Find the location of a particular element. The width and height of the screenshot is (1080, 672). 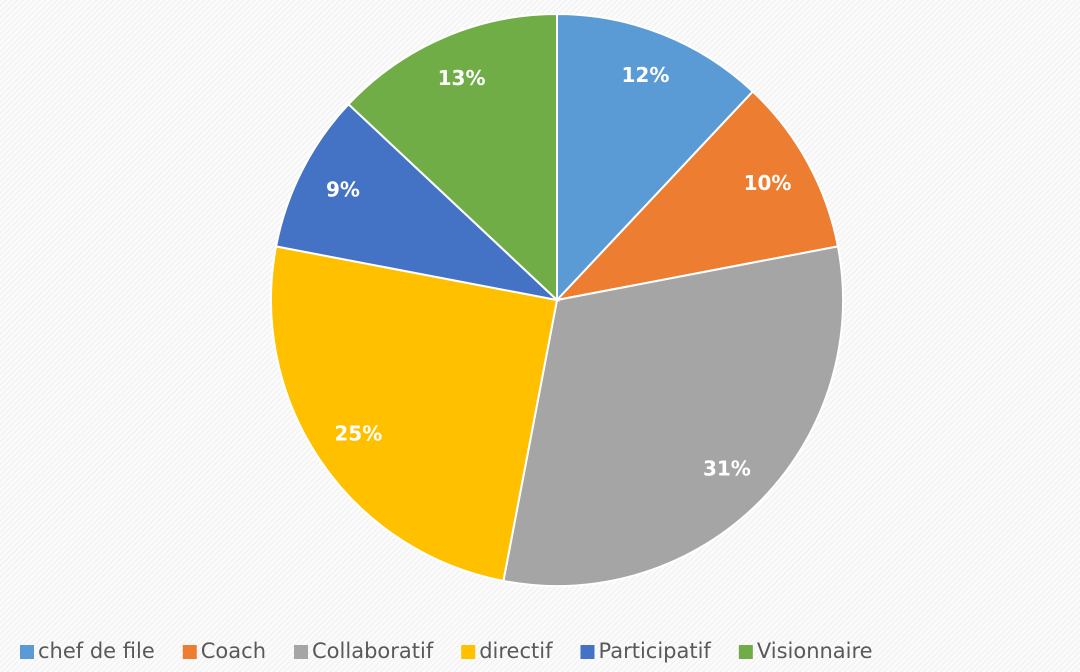

legend-label: directif is located at coordinates (516, 651).